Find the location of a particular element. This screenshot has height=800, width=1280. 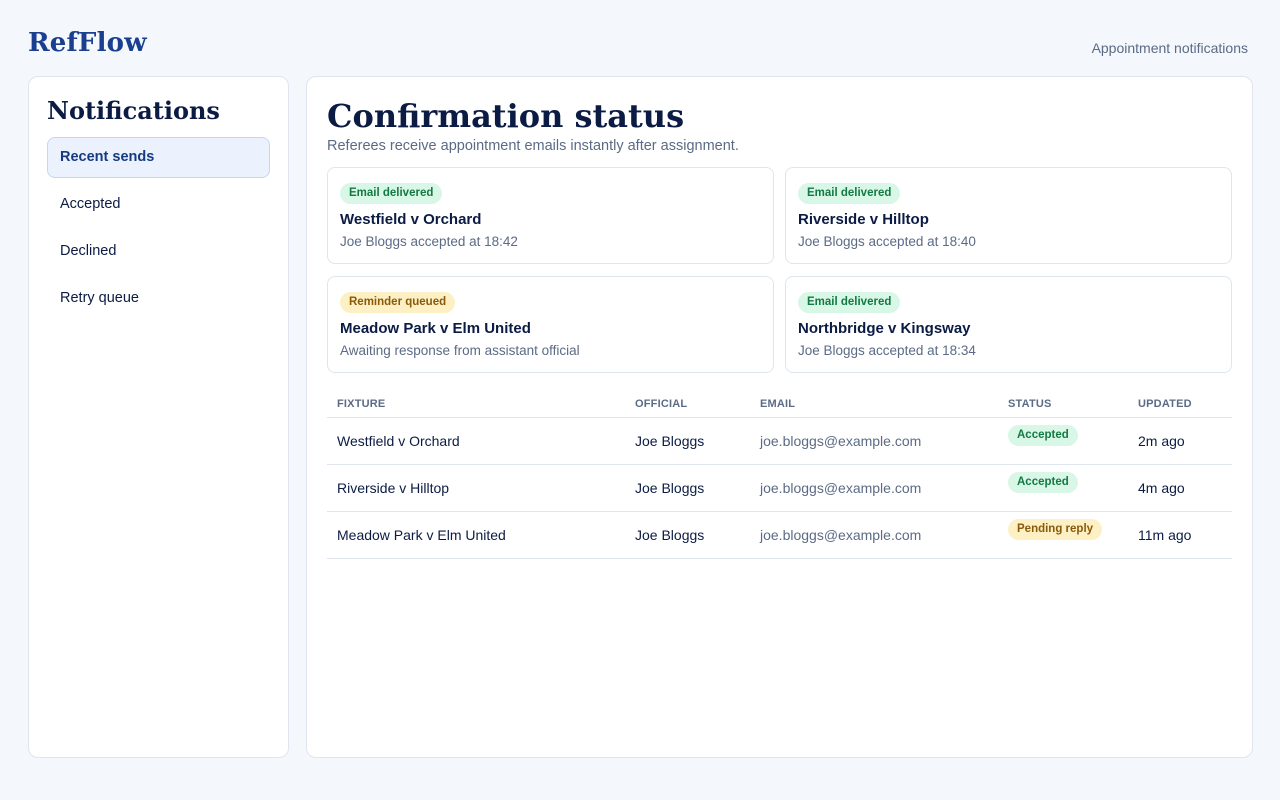

column-header-fixture: FIXTURE is located at coordinates (476, 404).